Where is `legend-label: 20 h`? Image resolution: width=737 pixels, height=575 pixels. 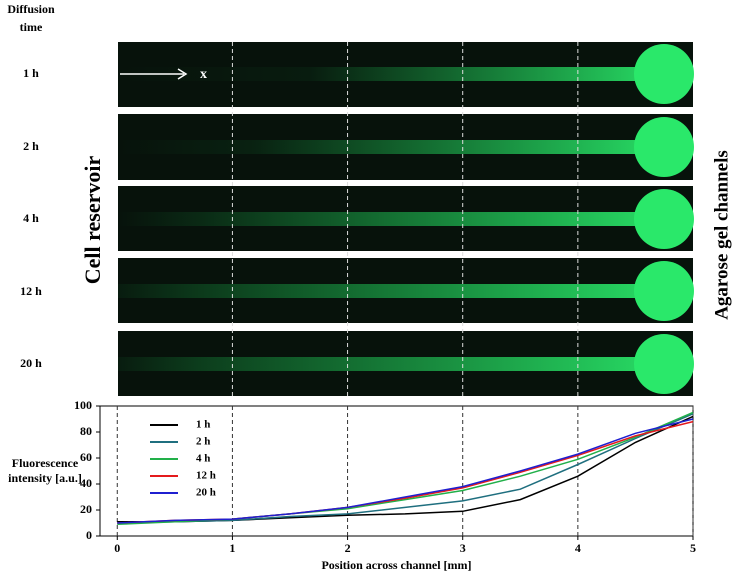 legend-label: 20 h is located at coordinates (206, 493).